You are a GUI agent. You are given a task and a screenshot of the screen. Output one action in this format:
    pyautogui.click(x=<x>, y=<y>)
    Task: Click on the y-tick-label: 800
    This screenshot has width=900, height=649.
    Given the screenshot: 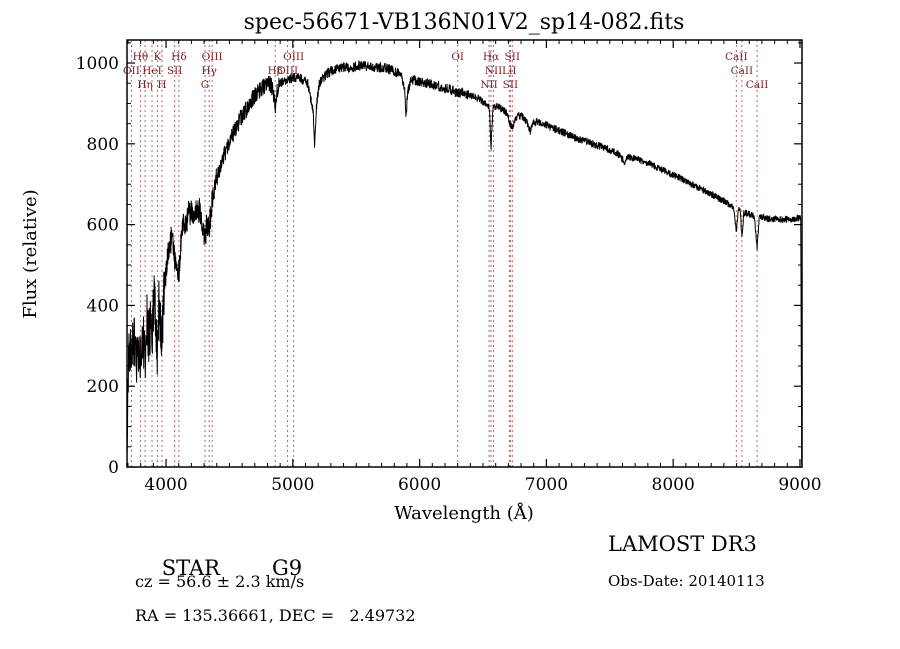 What is the action you would take?
    pyautogui.click(x=103, y=145)
    